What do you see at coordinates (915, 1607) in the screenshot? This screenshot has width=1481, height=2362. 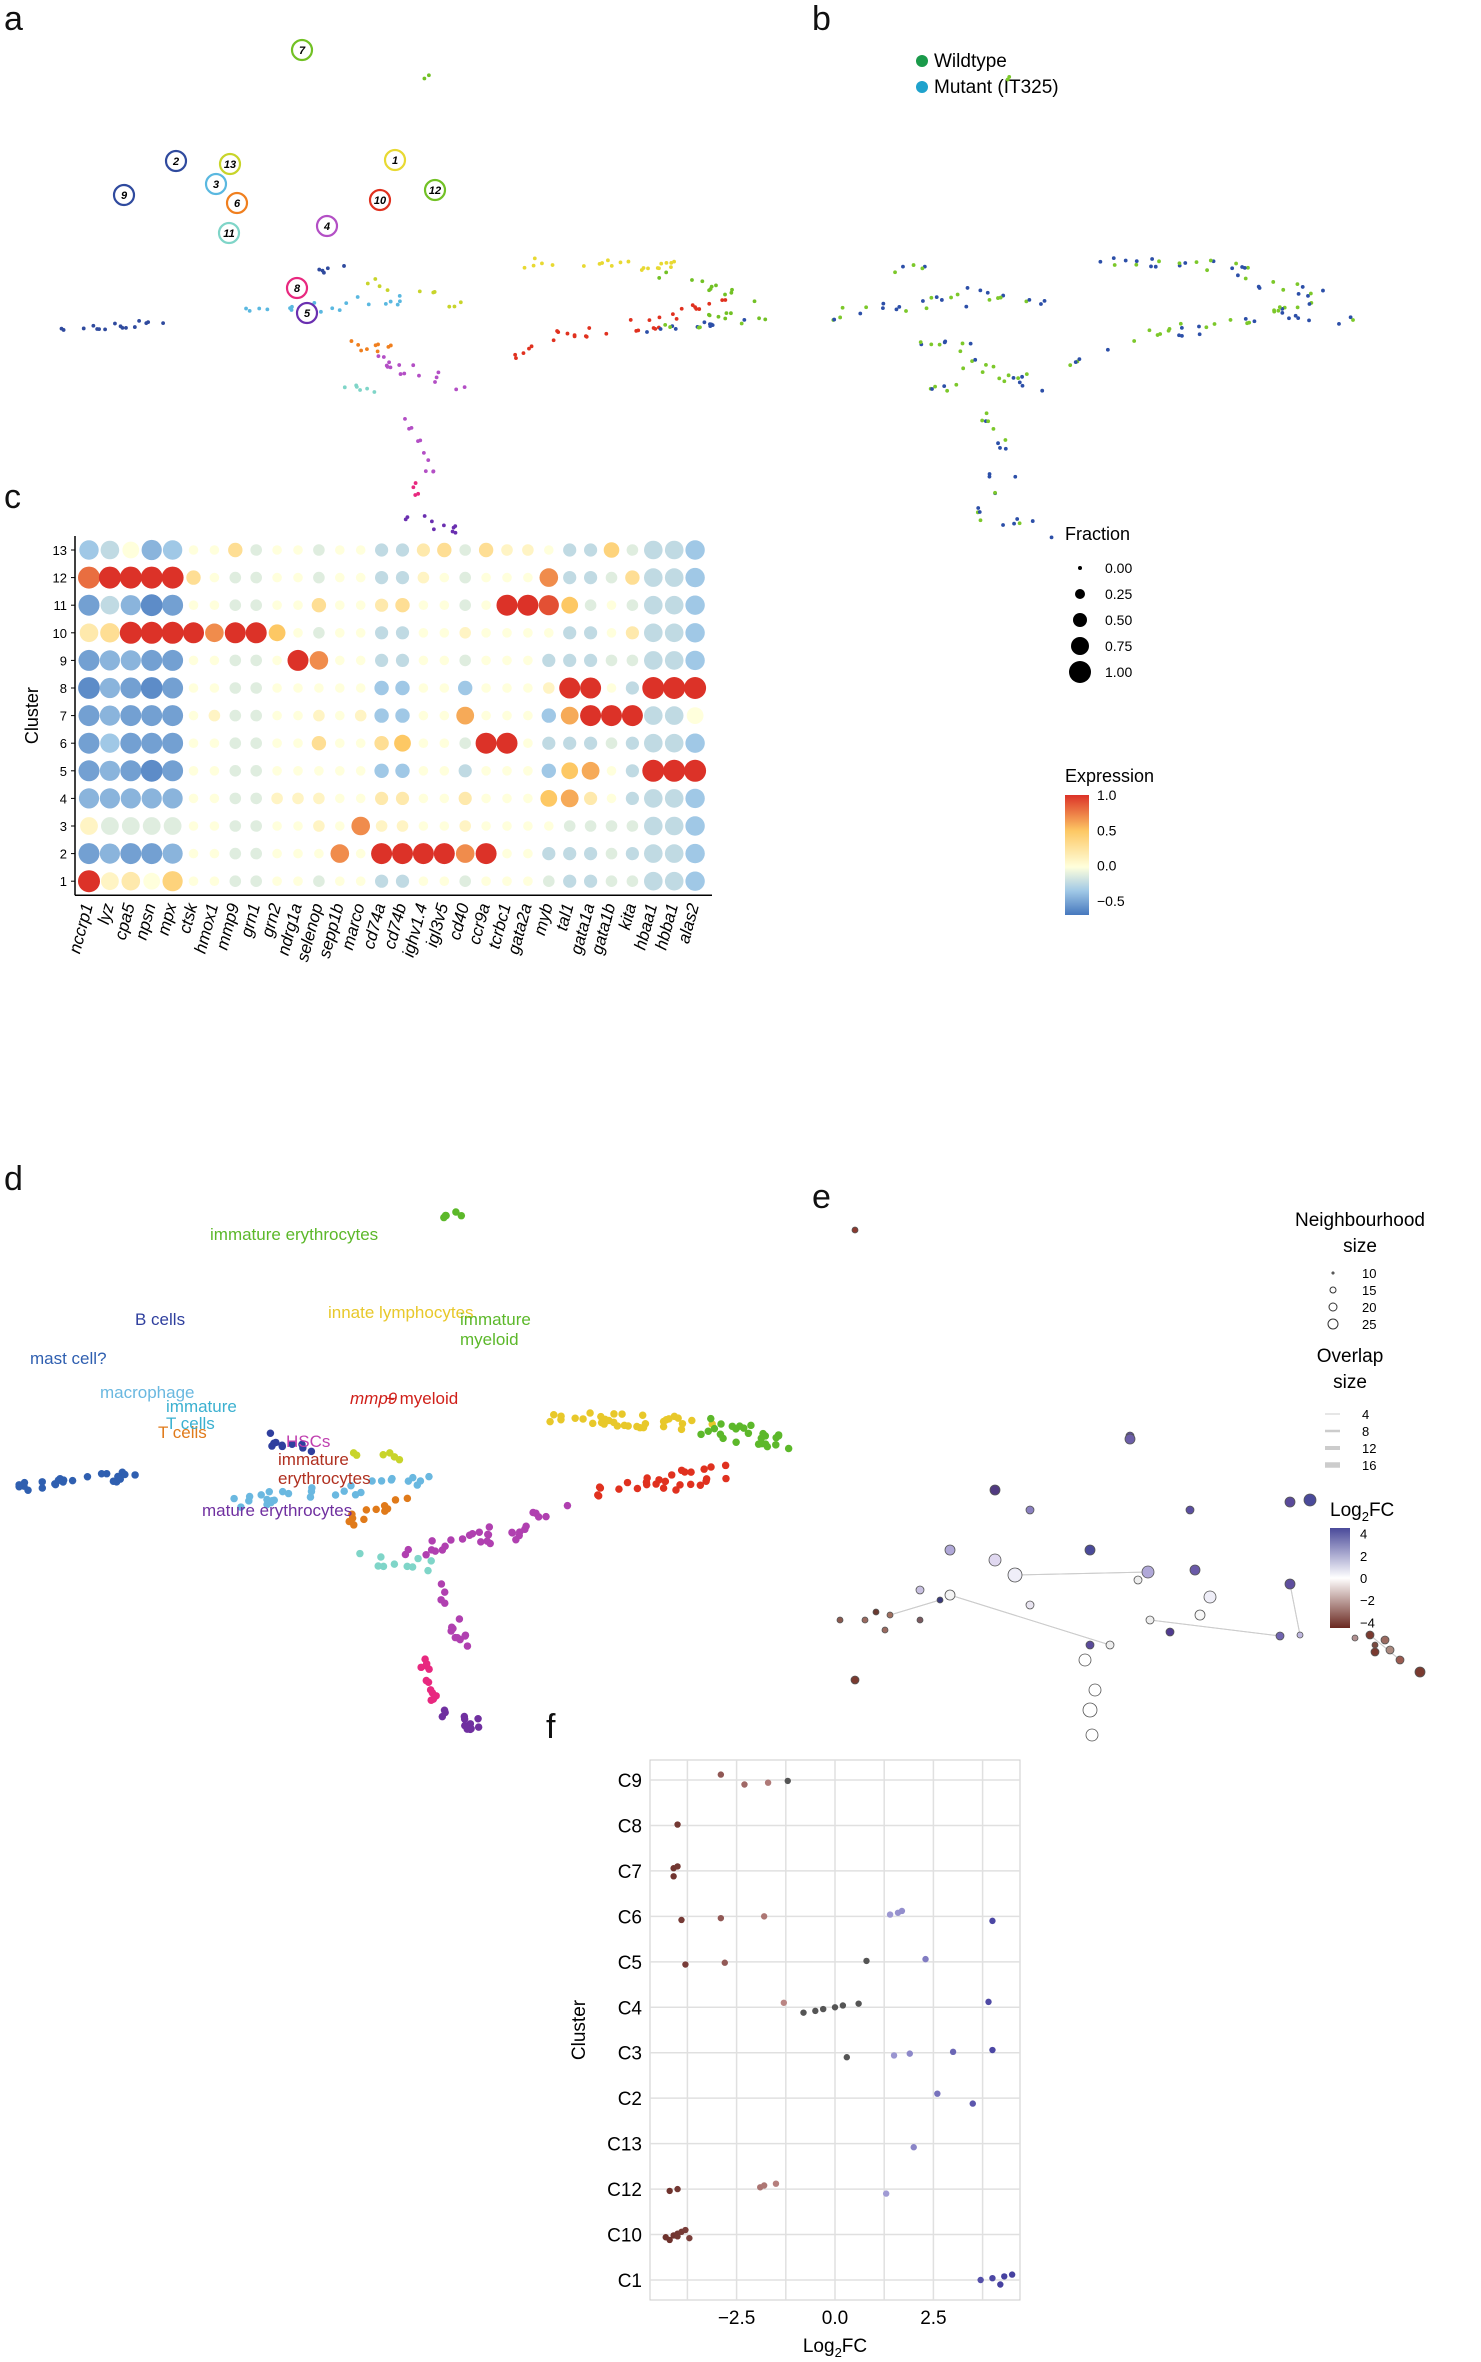 I see `network-edge` at bounding box center [915, 1607].